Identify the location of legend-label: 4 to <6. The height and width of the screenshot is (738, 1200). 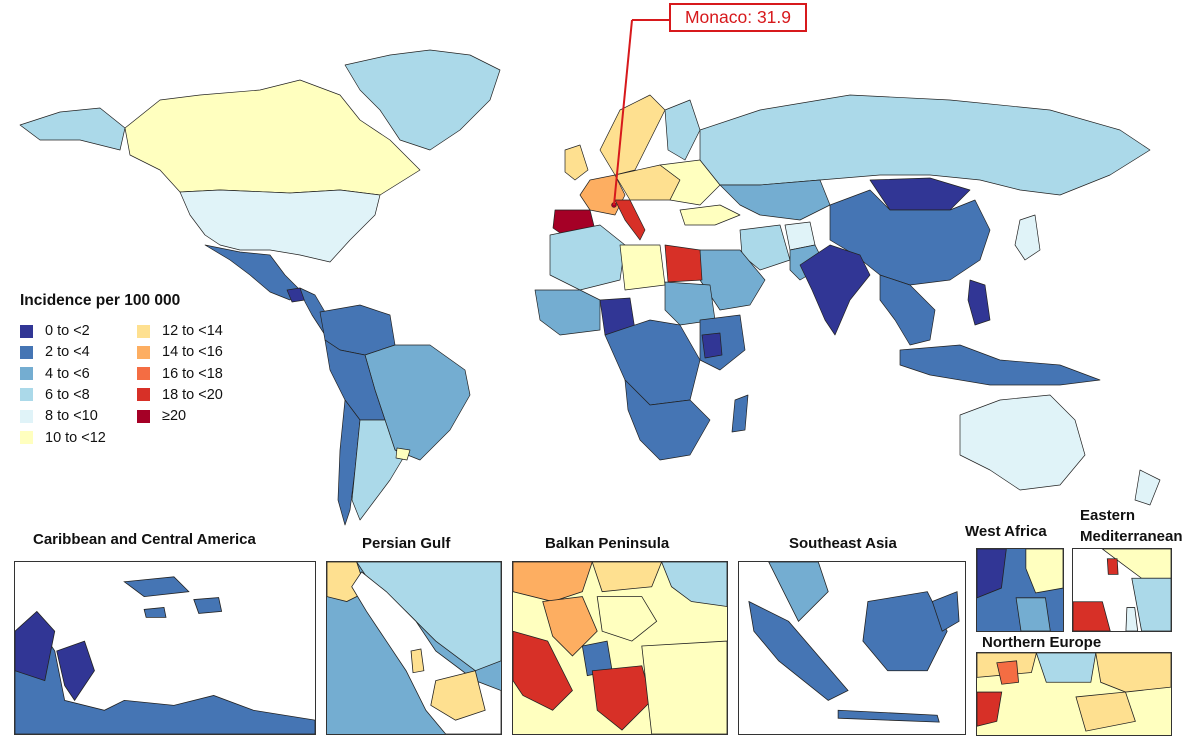
(67, 373).